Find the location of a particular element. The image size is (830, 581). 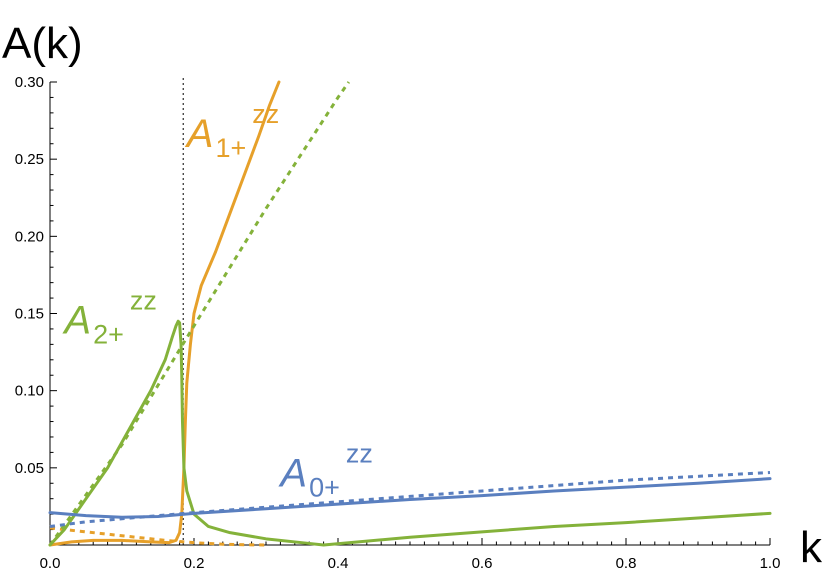

series-annotation: A1+zz is located at coordinates (232, 131).